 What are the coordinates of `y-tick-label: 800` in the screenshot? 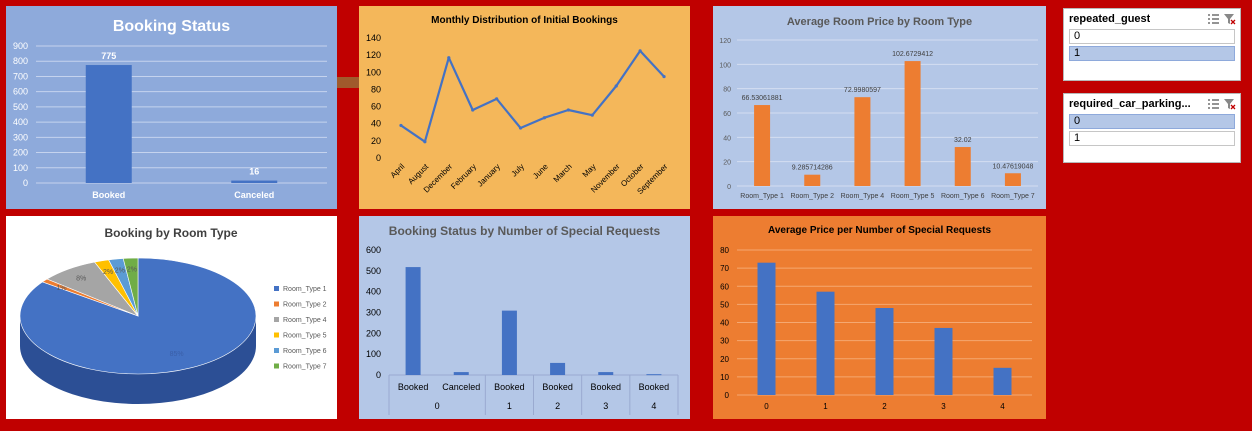 It's located at (20, 61).